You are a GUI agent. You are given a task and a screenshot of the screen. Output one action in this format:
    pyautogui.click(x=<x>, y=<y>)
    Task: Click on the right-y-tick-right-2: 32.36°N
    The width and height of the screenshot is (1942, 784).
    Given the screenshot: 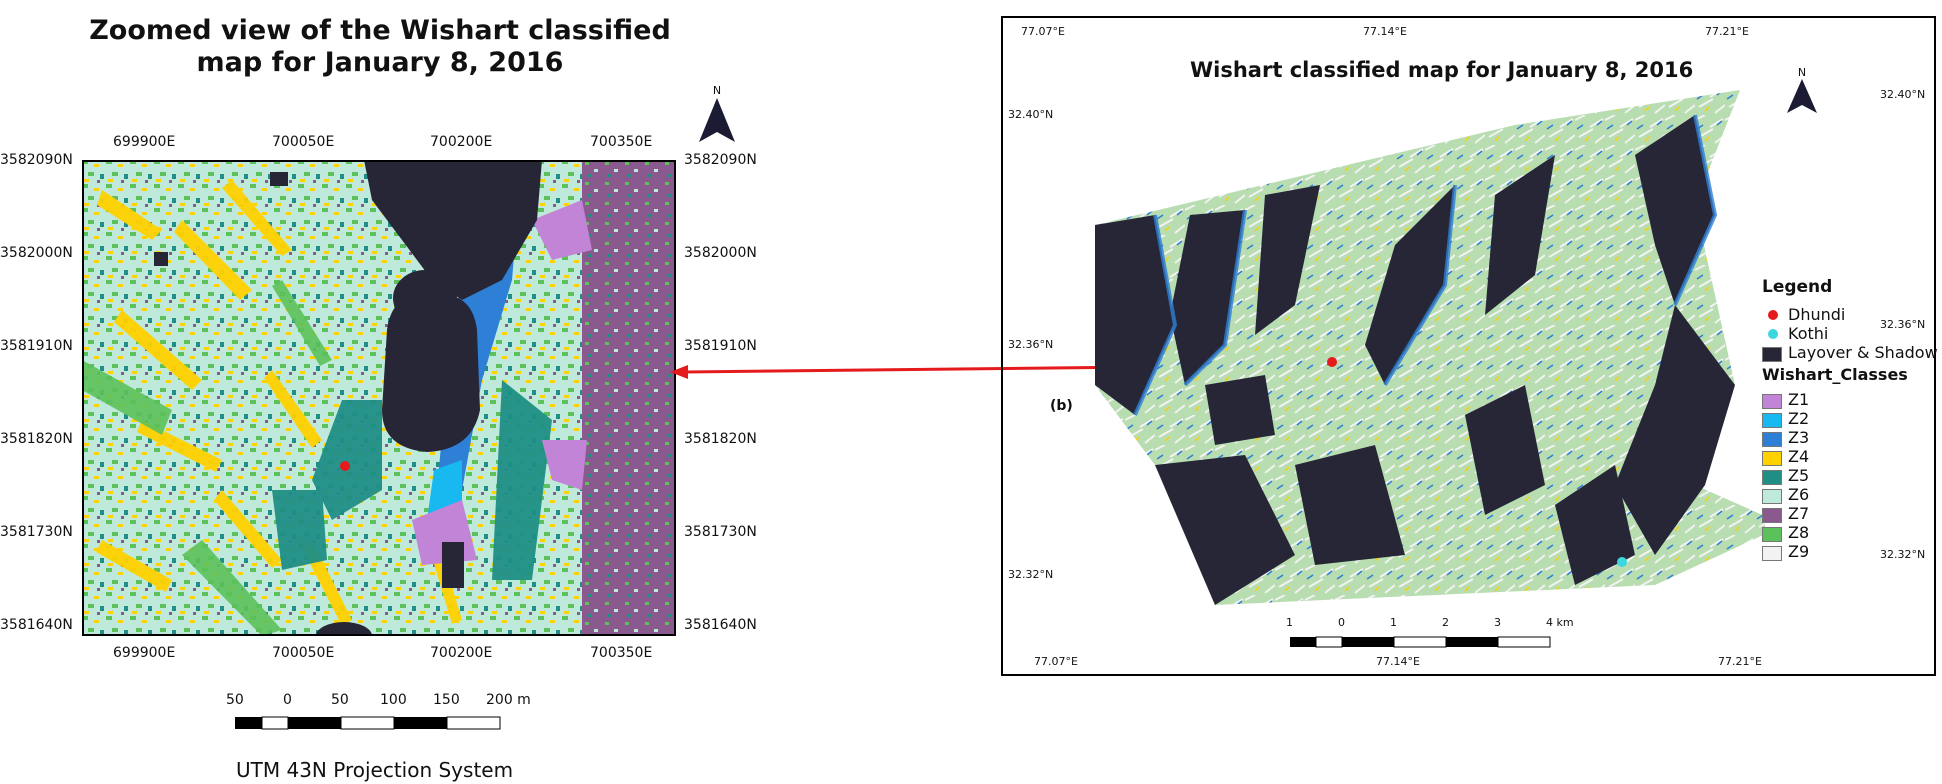 What is the action you would take?
    pyautogui.click(x=1903, y=324)
    